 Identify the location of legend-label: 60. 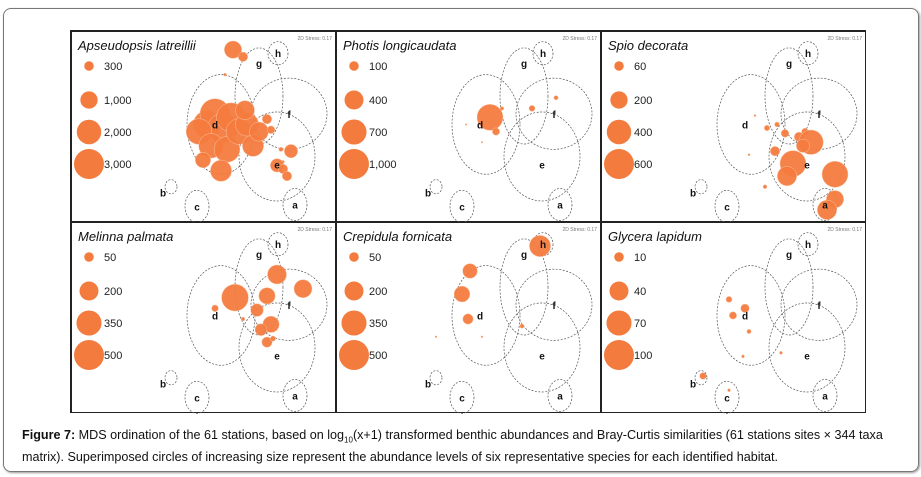
(640, 67).